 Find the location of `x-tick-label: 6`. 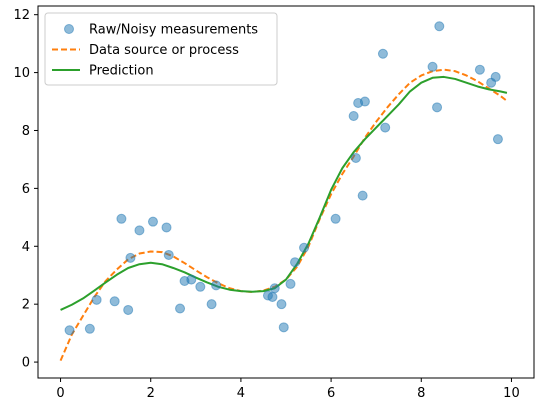

x-tick-label: 6 is located at coordinates (331, 393).